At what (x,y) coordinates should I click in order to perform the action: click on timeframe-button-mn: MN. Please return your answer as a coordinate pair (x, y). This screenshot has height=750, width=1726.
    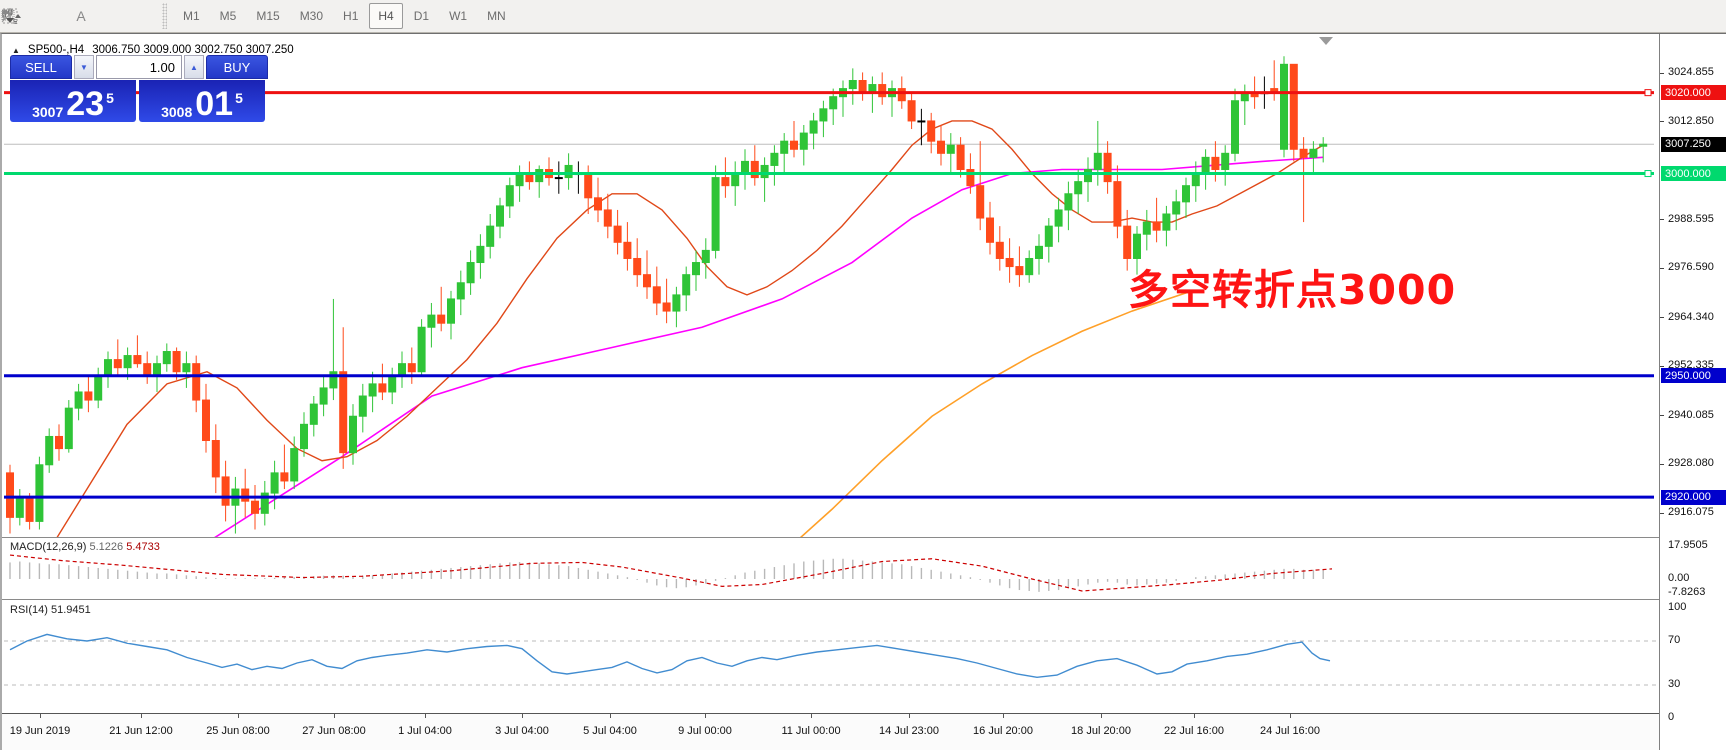
    Looking at the image, I should click on (496, 16).